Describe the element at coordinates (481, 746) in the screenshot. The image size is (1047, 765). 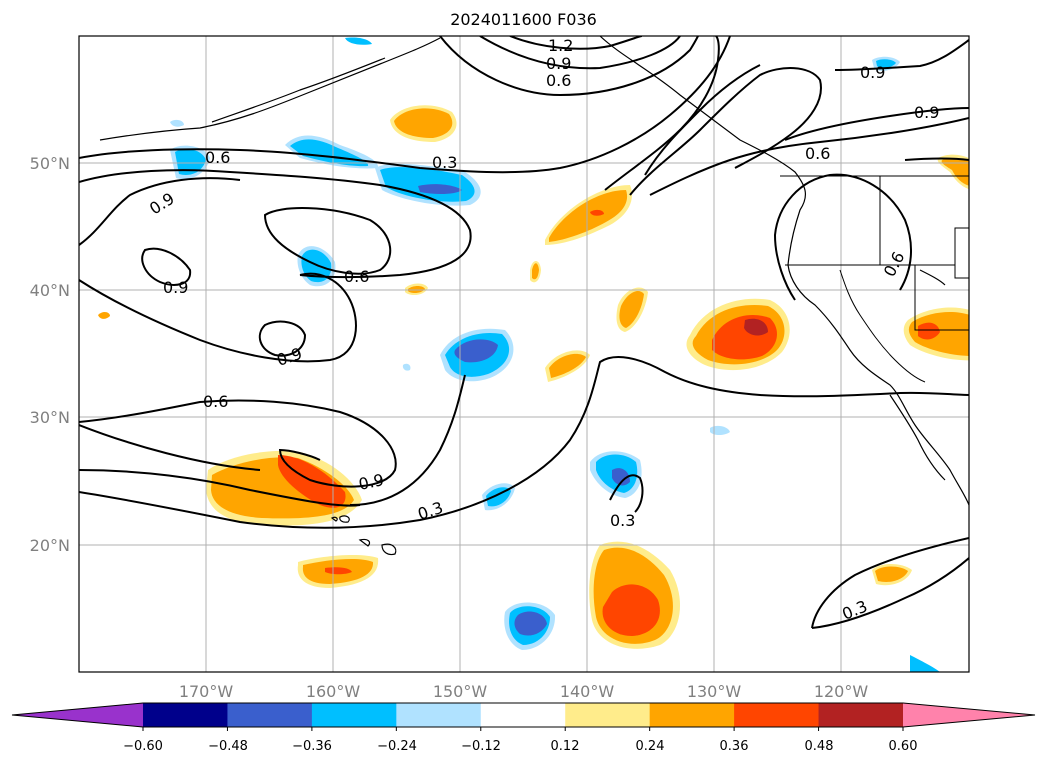
I see `colorbar-tick-label: −0.12` at that location.